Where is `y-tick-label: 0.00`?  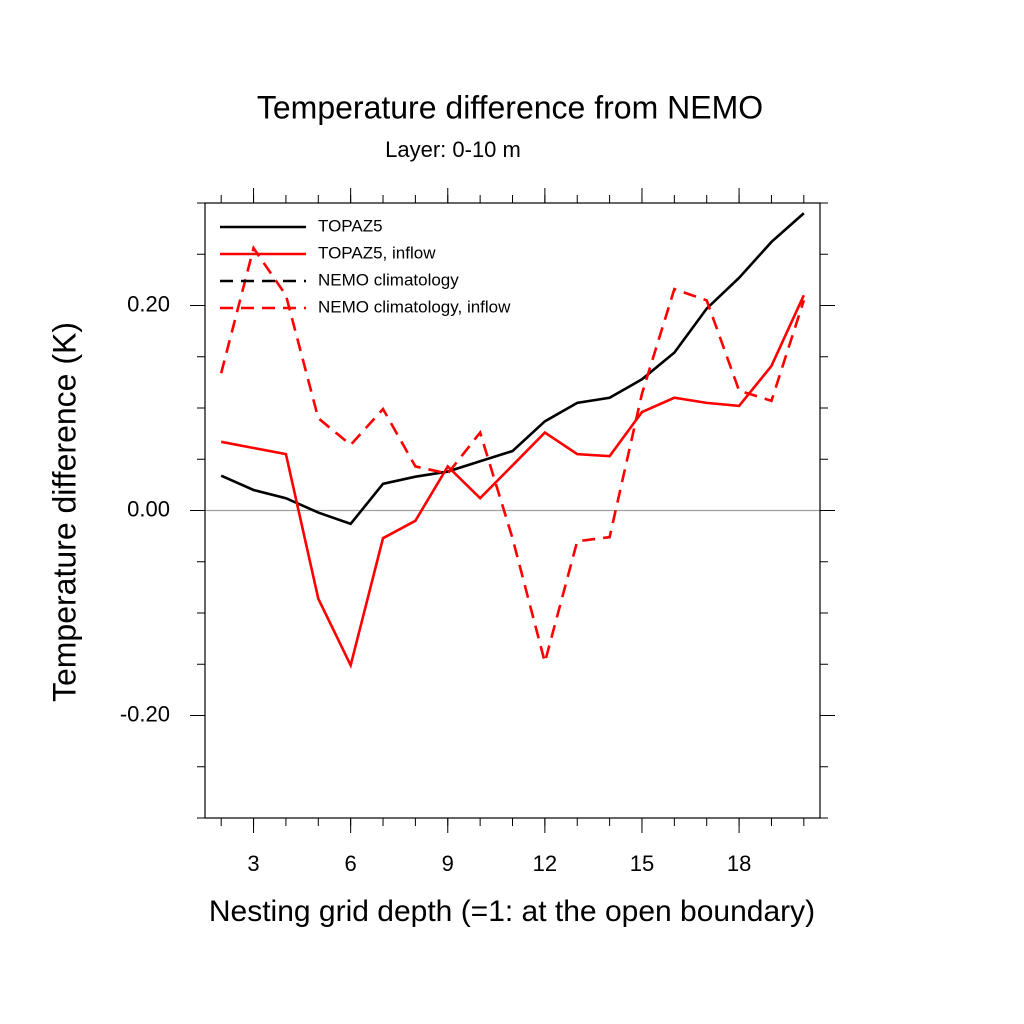 y-tick-label: 0.00 is located at coordinates (148, 508).